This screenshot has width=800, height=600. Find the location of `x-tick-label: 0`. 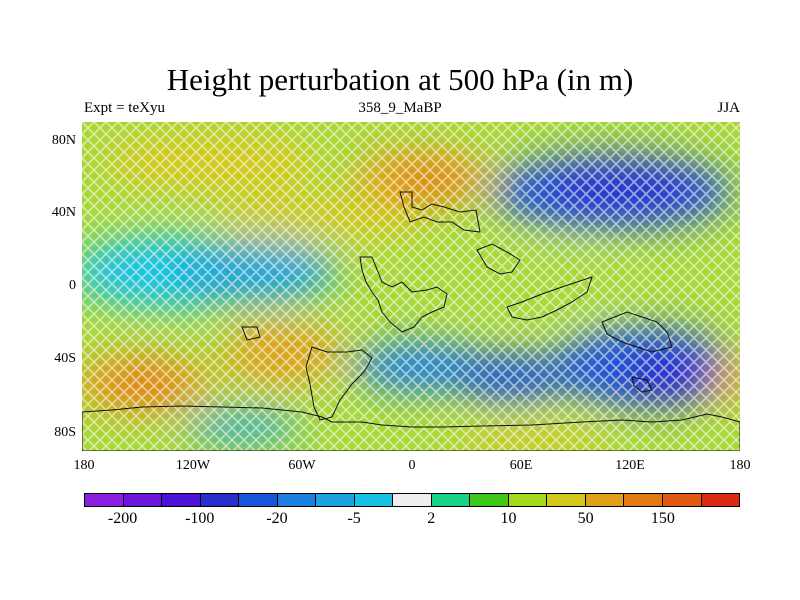

x-tick-label: 0 is located at coordinates (412, 465).